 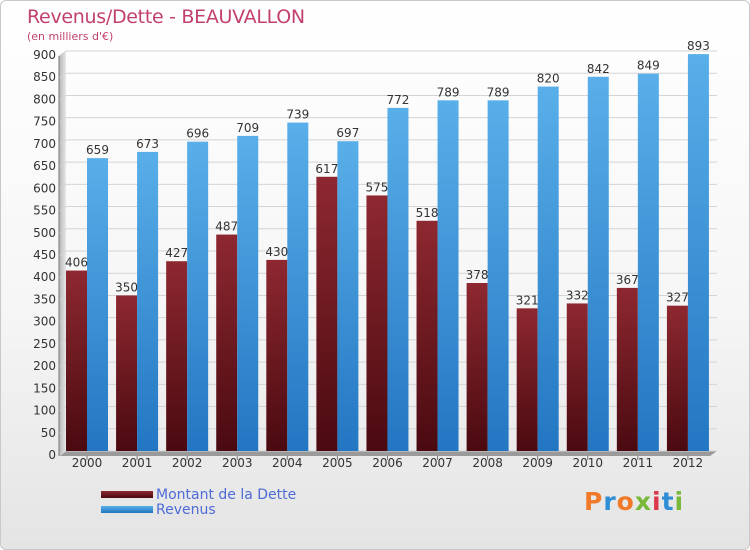 What do you see at coordinates (127, 494) in the screenshot?
I see `legend-swatch-debt` at bounding box center [127, 494].